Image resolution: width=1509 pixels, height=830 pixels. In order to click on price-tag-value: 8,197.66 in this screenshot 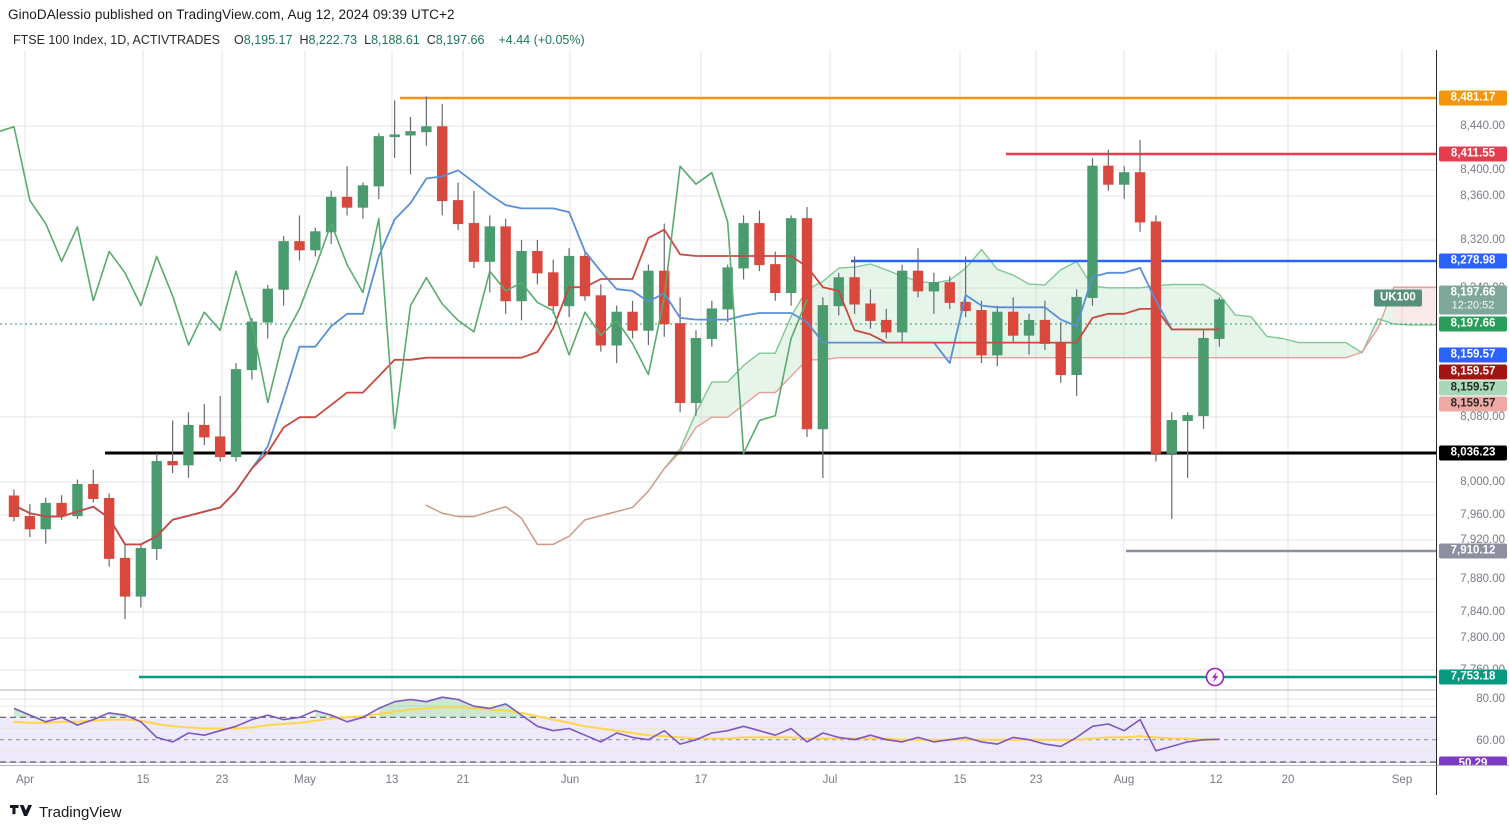, I will do `click(1473, 292)`.